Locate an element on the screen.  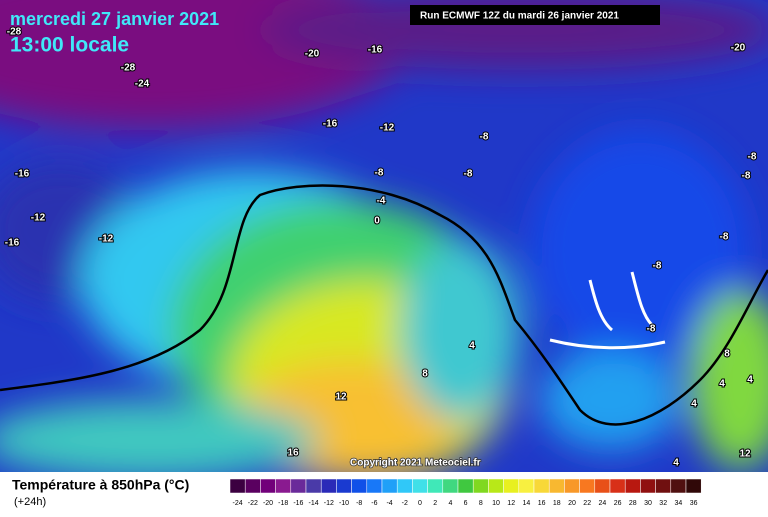
scale-label: 14 is located at coordinates (527, 503).